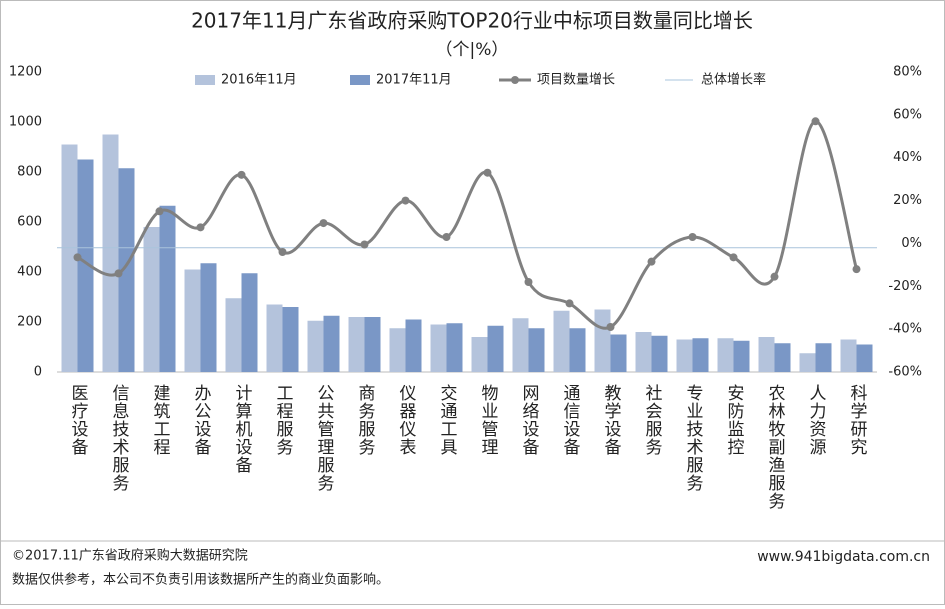  I want to click on footer-note: 数据仅供参考，本公司不负责引用该数据所产生的商业负面影响。, so click(200, 580).